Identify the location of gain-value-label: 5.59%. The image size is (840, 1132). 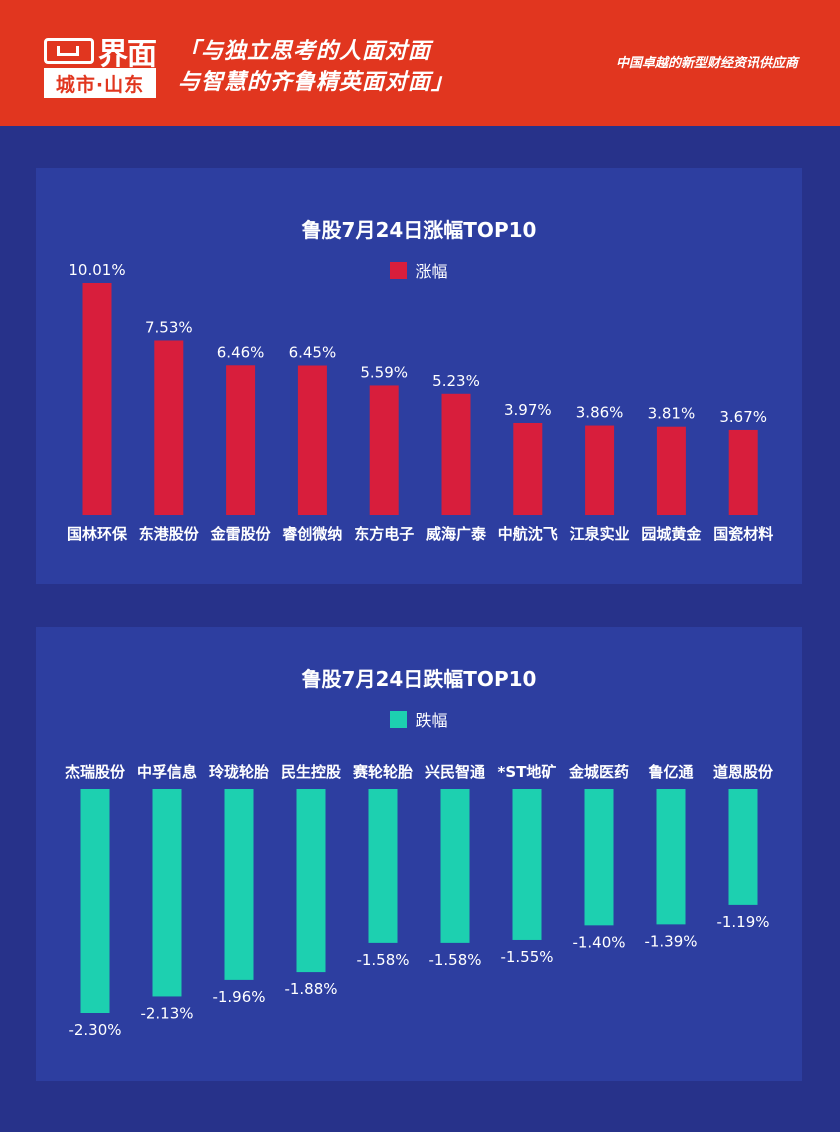
(384, 372).